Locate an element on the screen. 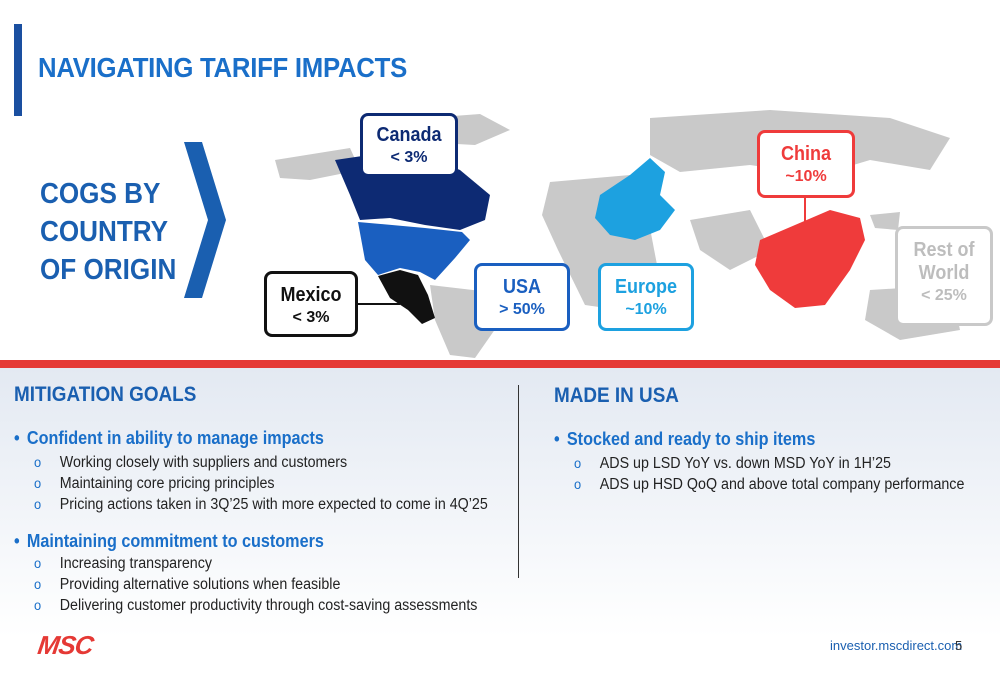  china-callout: China ~10% is located at coordinates (806, 164).